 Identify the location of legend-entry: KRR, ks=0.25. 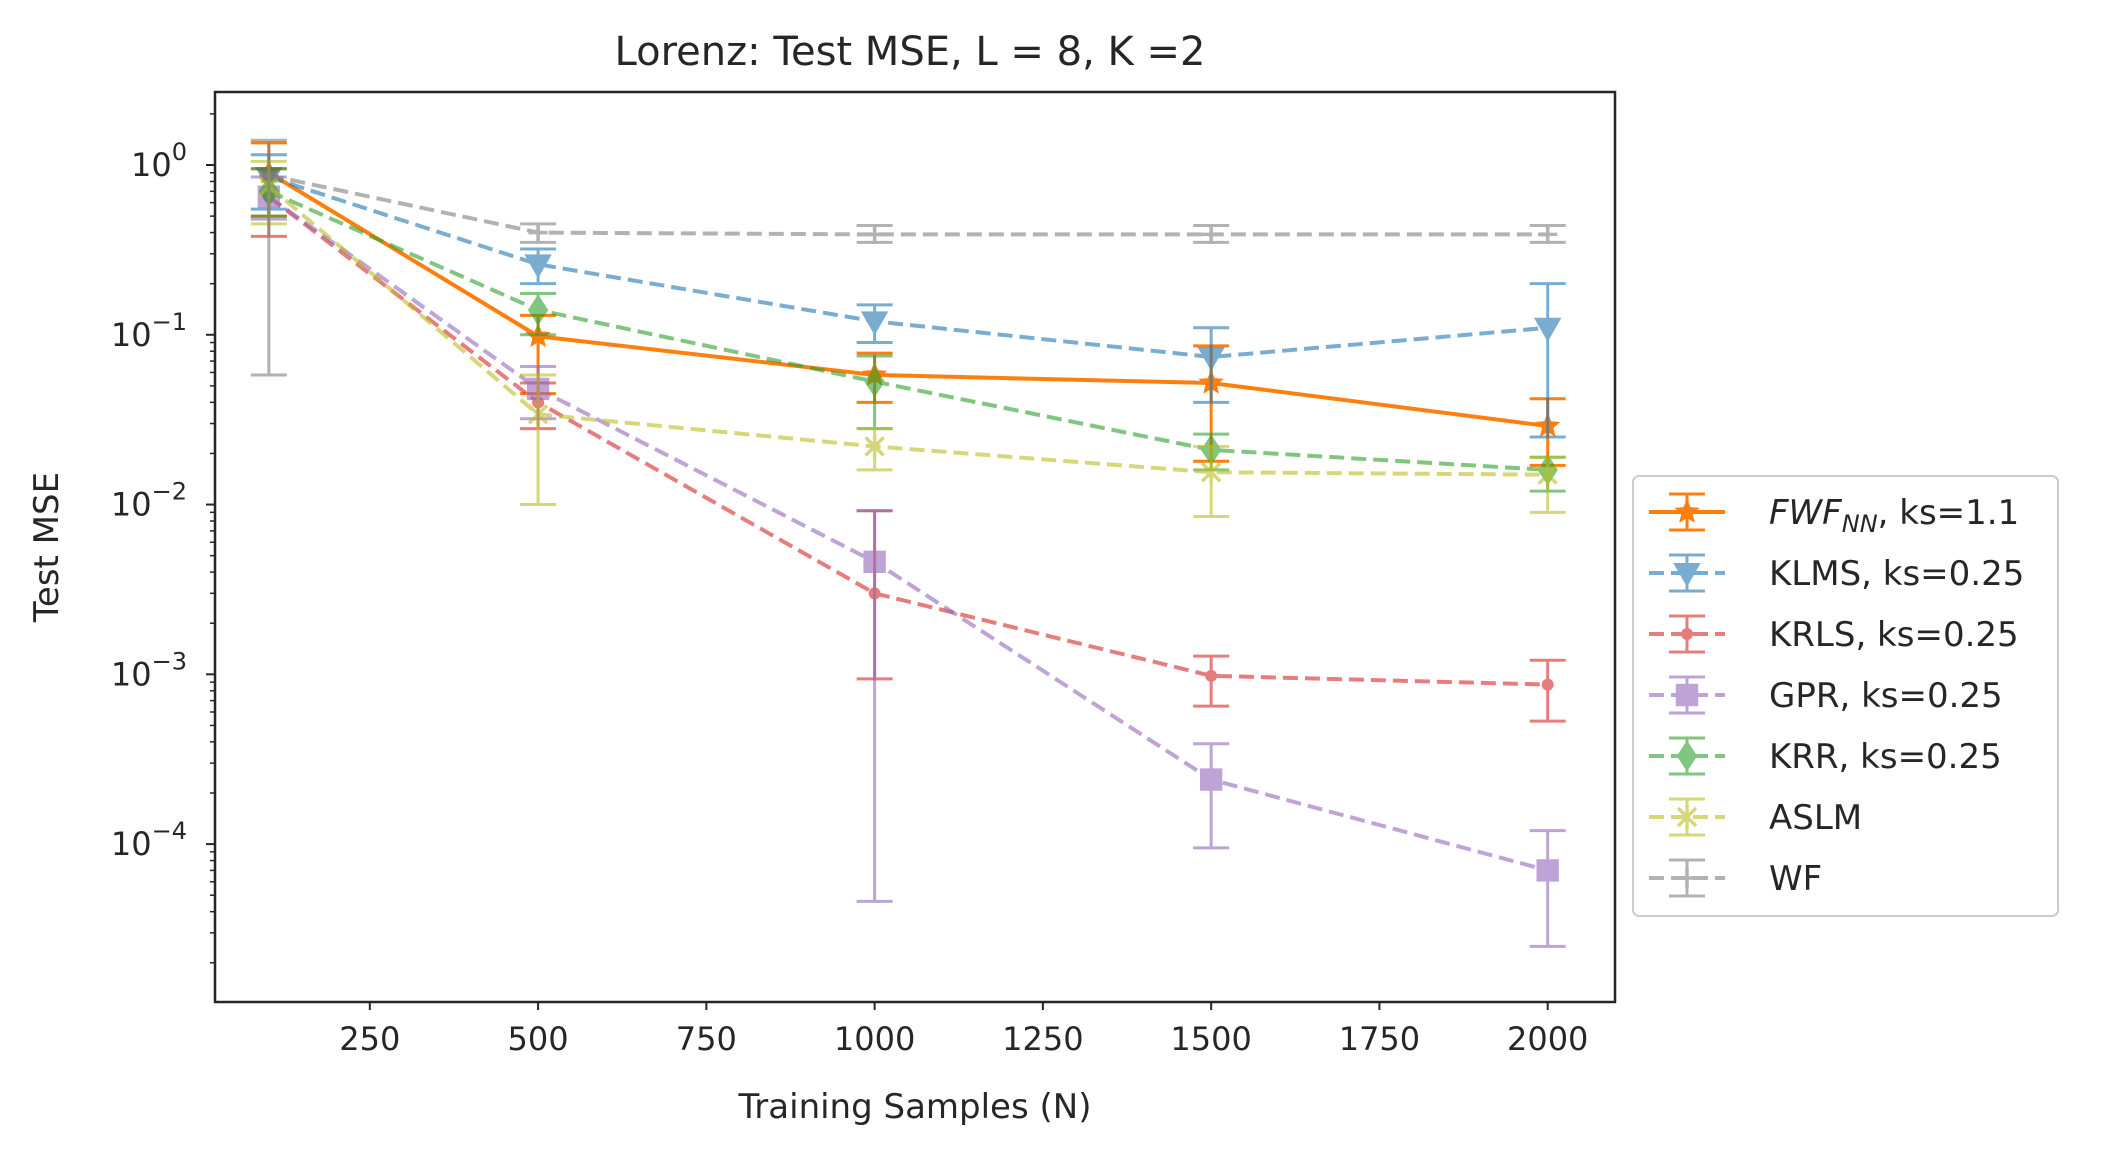
(1825, 756).